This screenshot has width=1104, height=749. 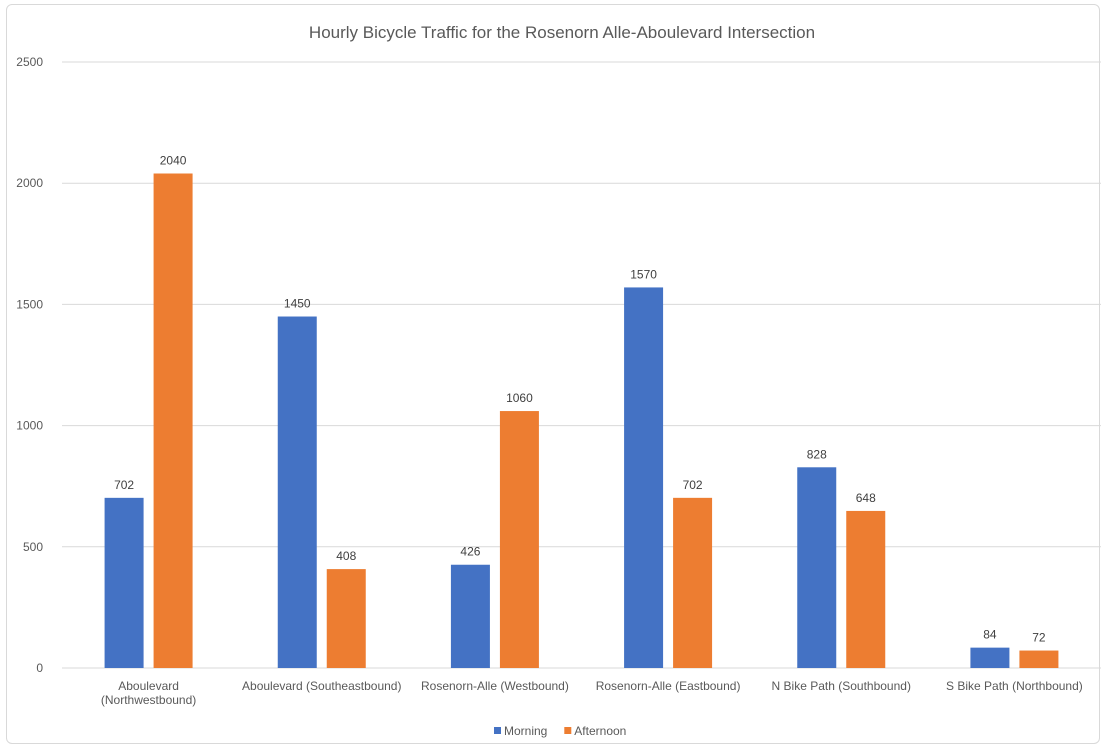 I want to click on category-label: N Bike Path (Southbound), so click(x=841, y=686).